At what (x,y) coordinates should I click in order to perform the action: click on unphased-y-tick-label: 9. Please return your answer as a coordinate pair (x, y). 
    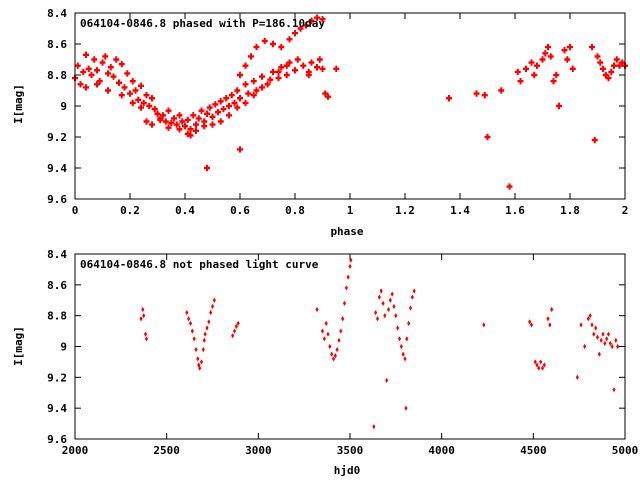
    Looking at the image, I should click on (63, 347).